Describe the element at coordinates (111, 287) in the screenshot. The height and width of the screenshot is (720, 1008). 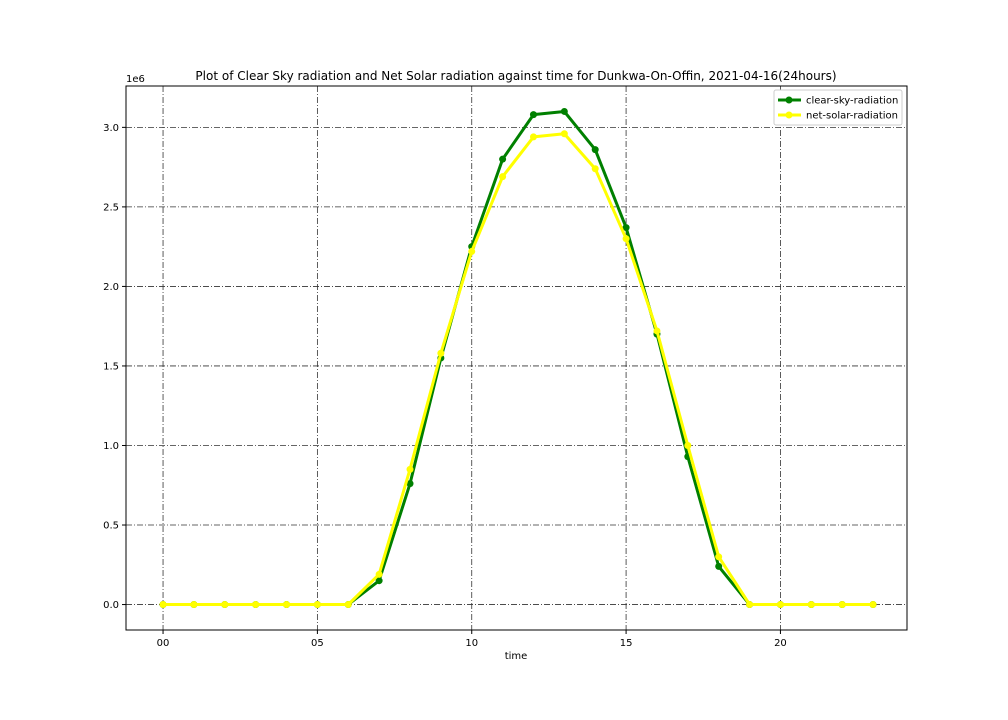
I see `y-tick-label: 2.0` at that location.